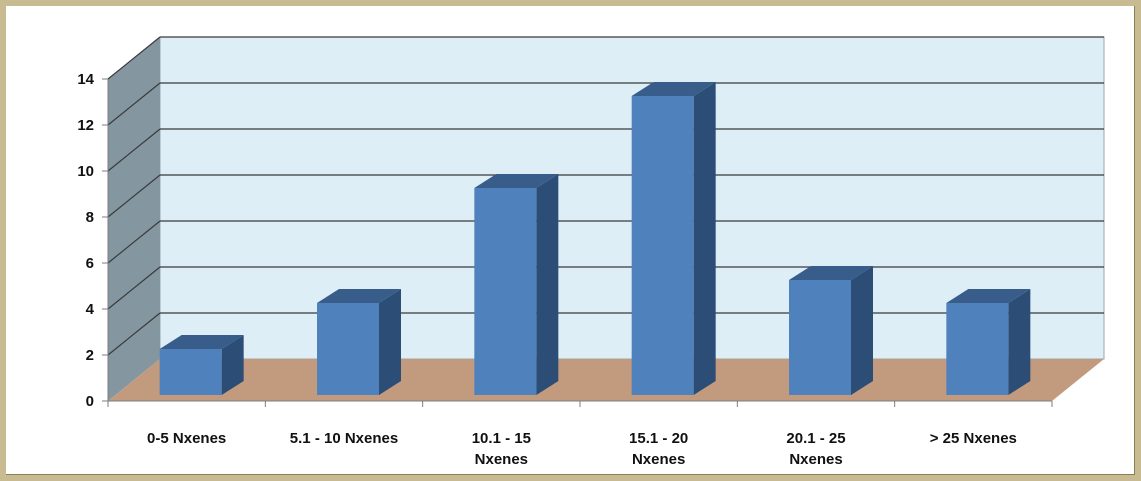 The height and width of the screenshot is (481, 1141). I want to click on y-tick-label: 2, so click(90, 355).